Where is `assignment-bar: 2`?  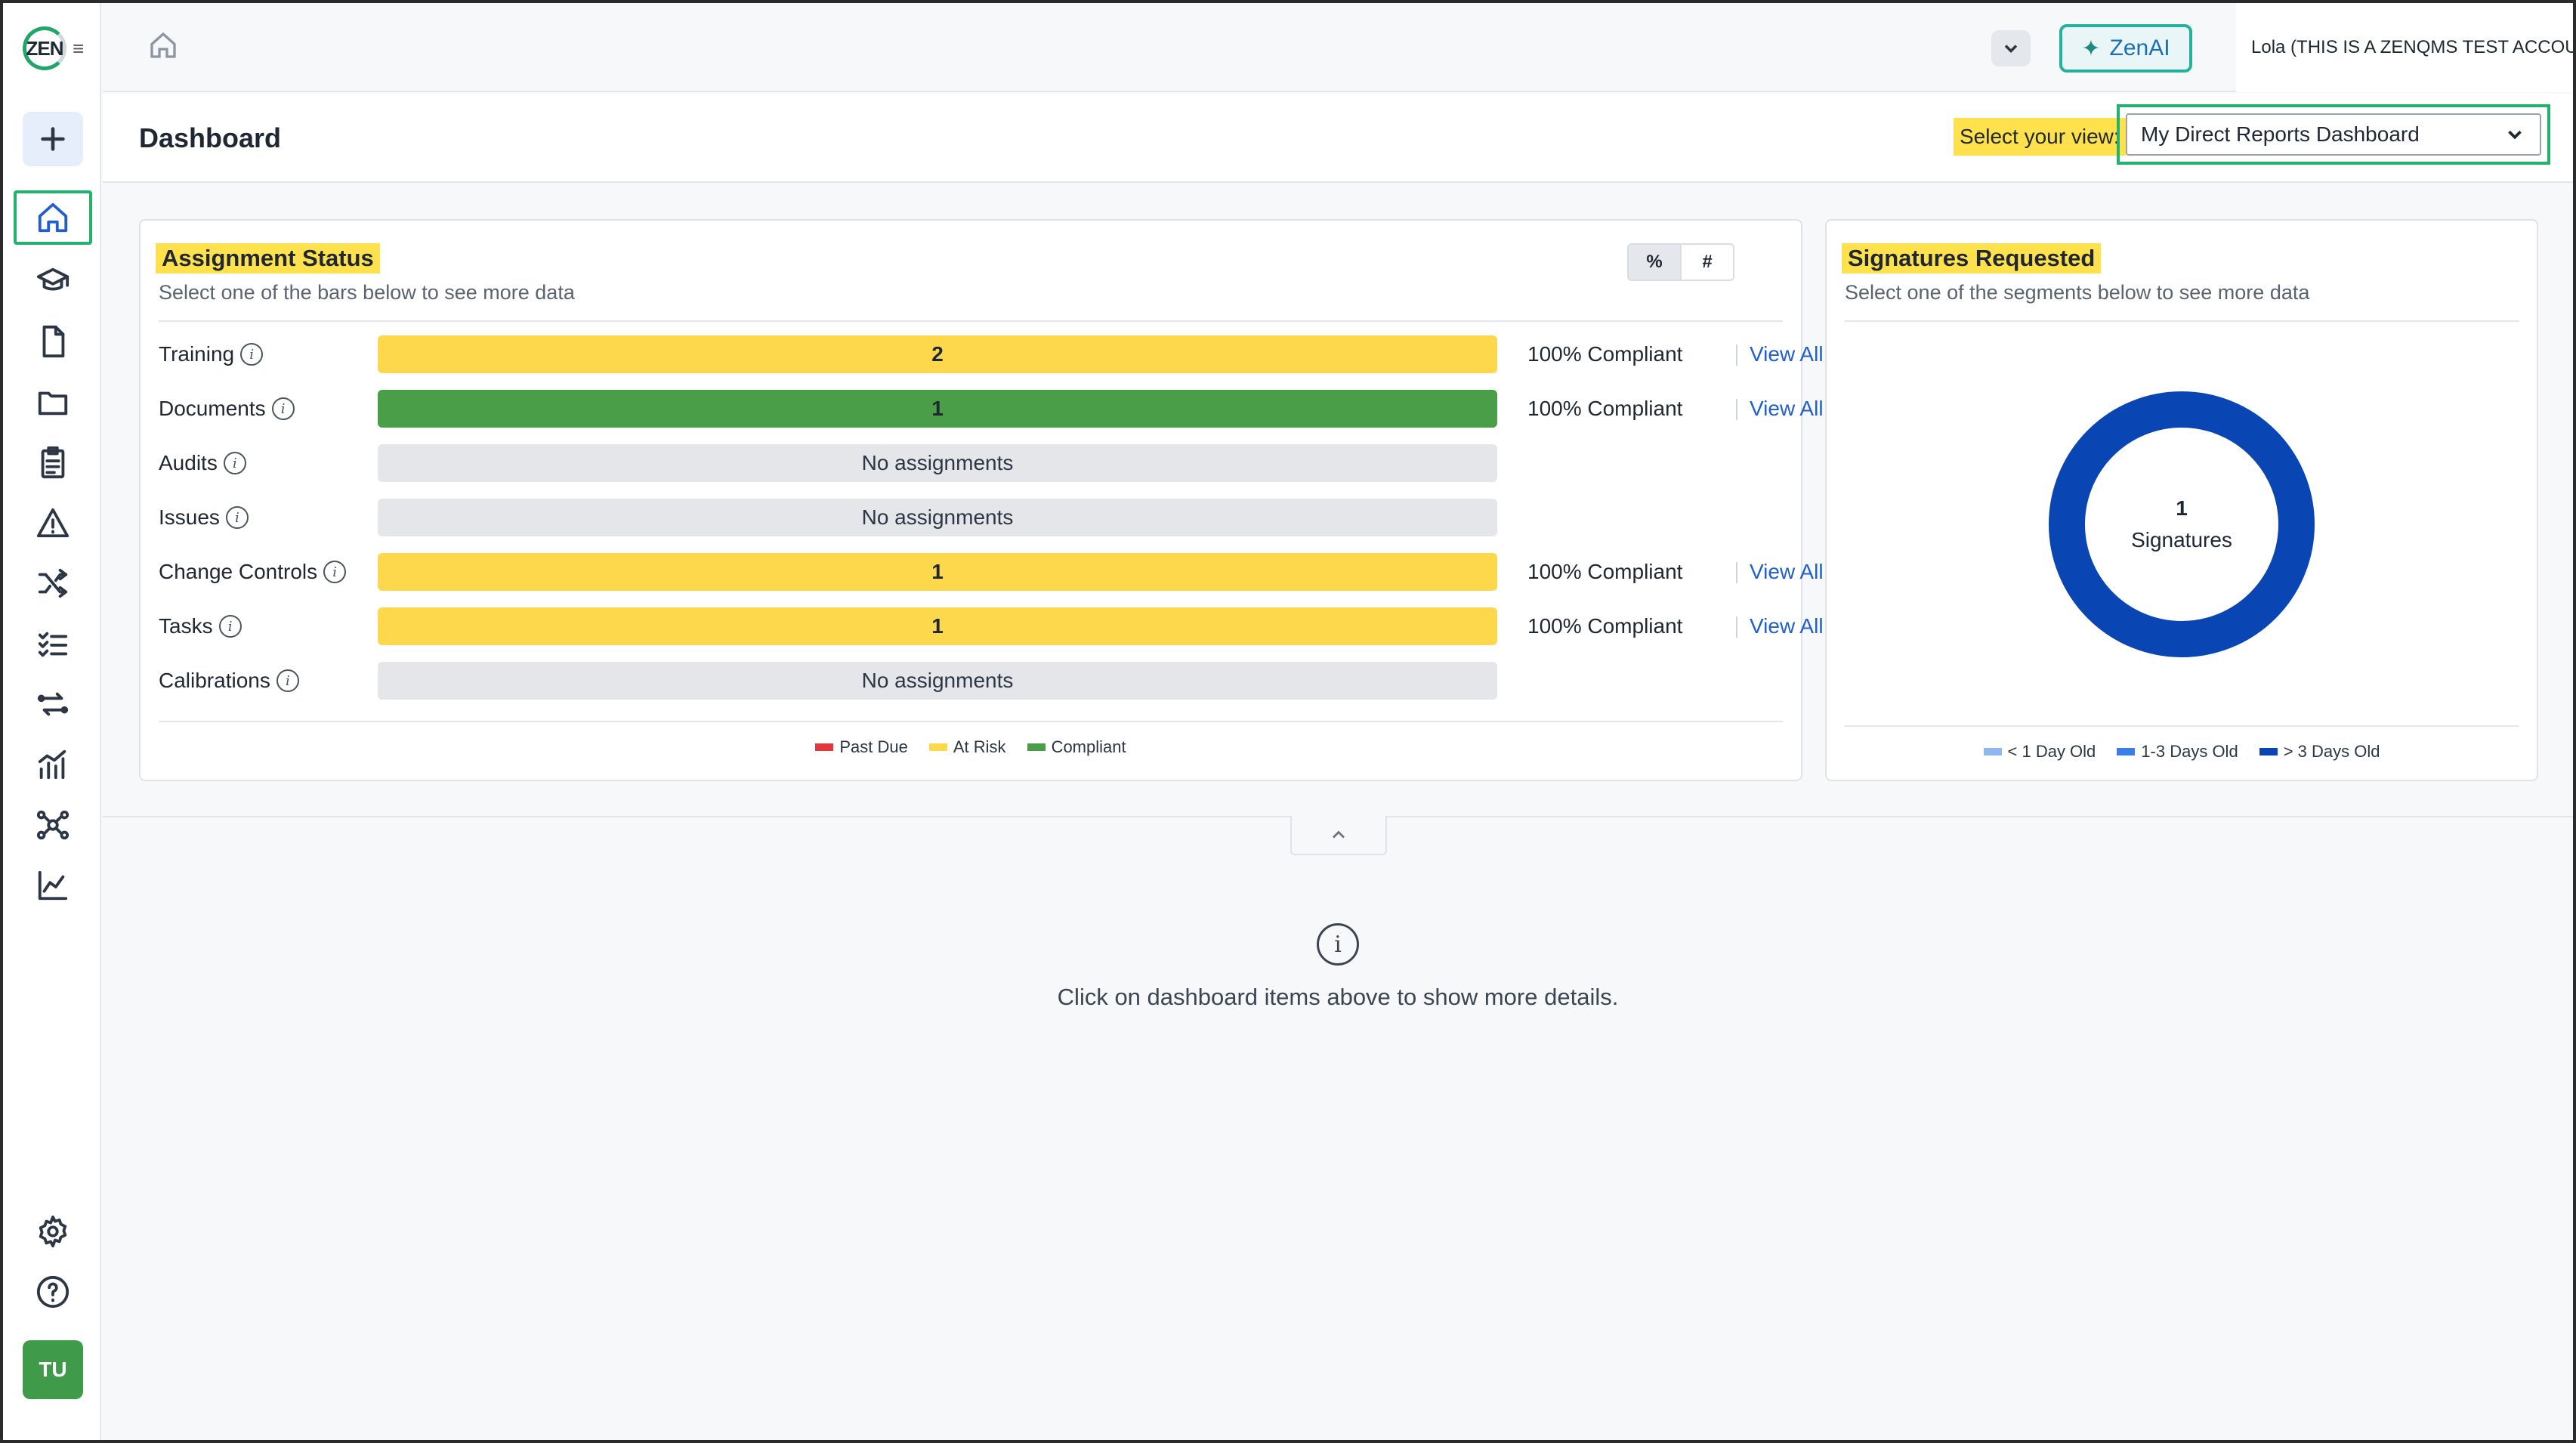
assignment-bar: 2 is located at coordinates (937, 354).